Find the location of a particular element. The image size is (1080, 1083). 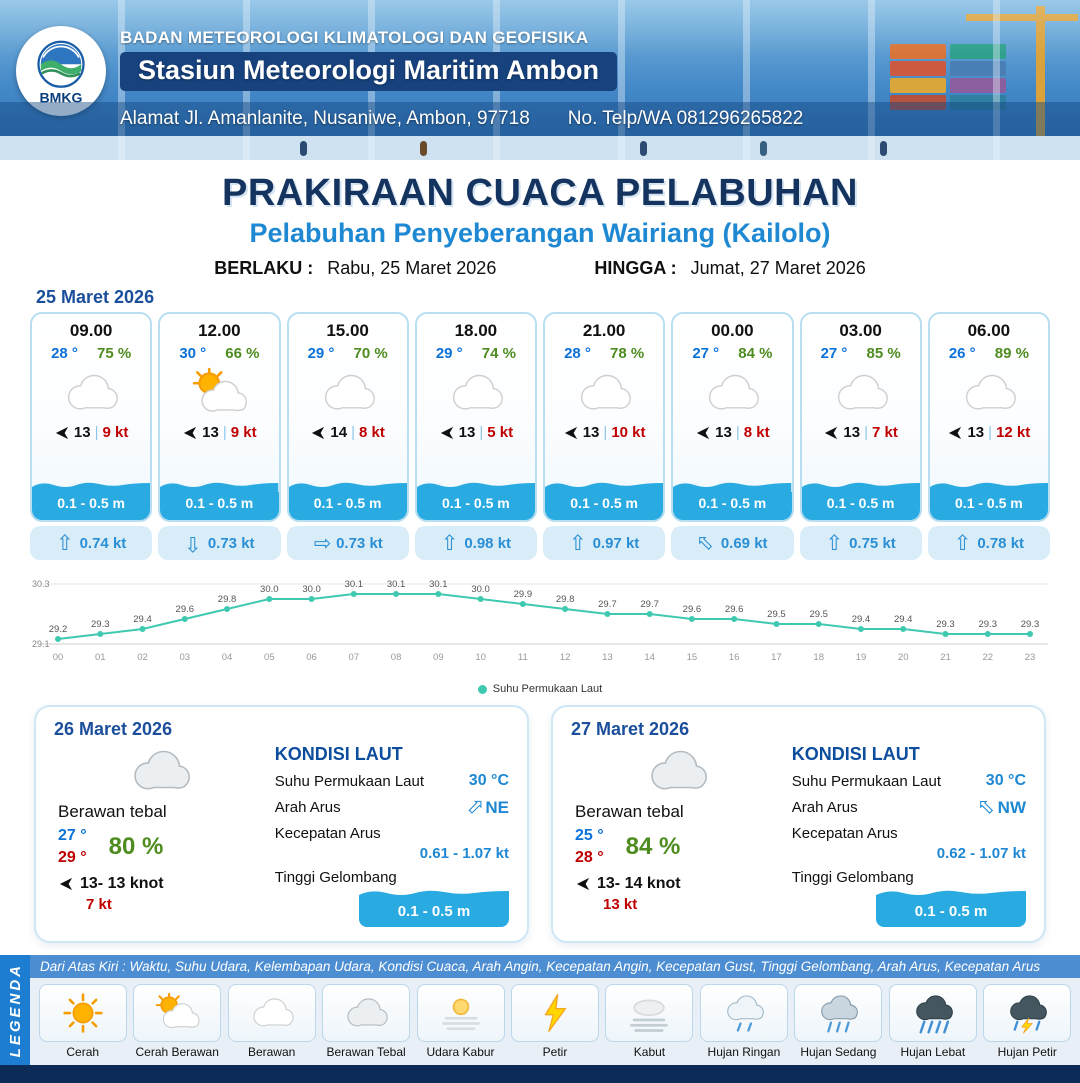

svg-text: 14 is located at coordinates (649, 657).